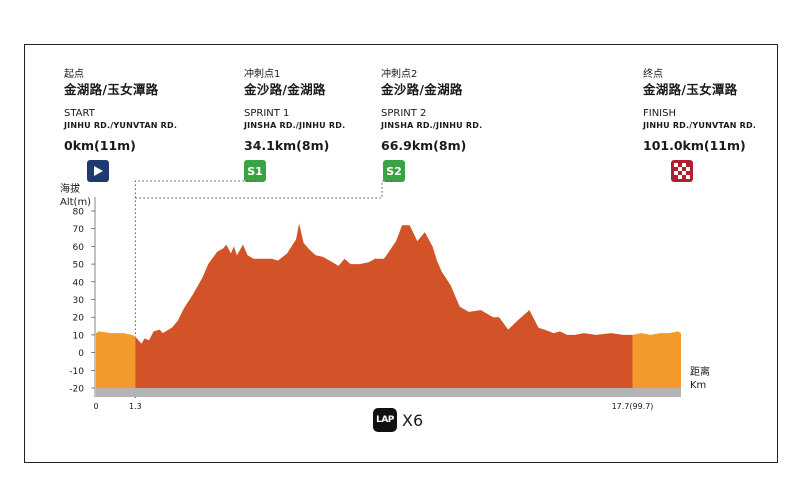 This screenshot has height=479, width=800. What do you see at coordinates (656, 359) in the screenshot?
I see `area-approach-finish` at bounding box center [656, 359].